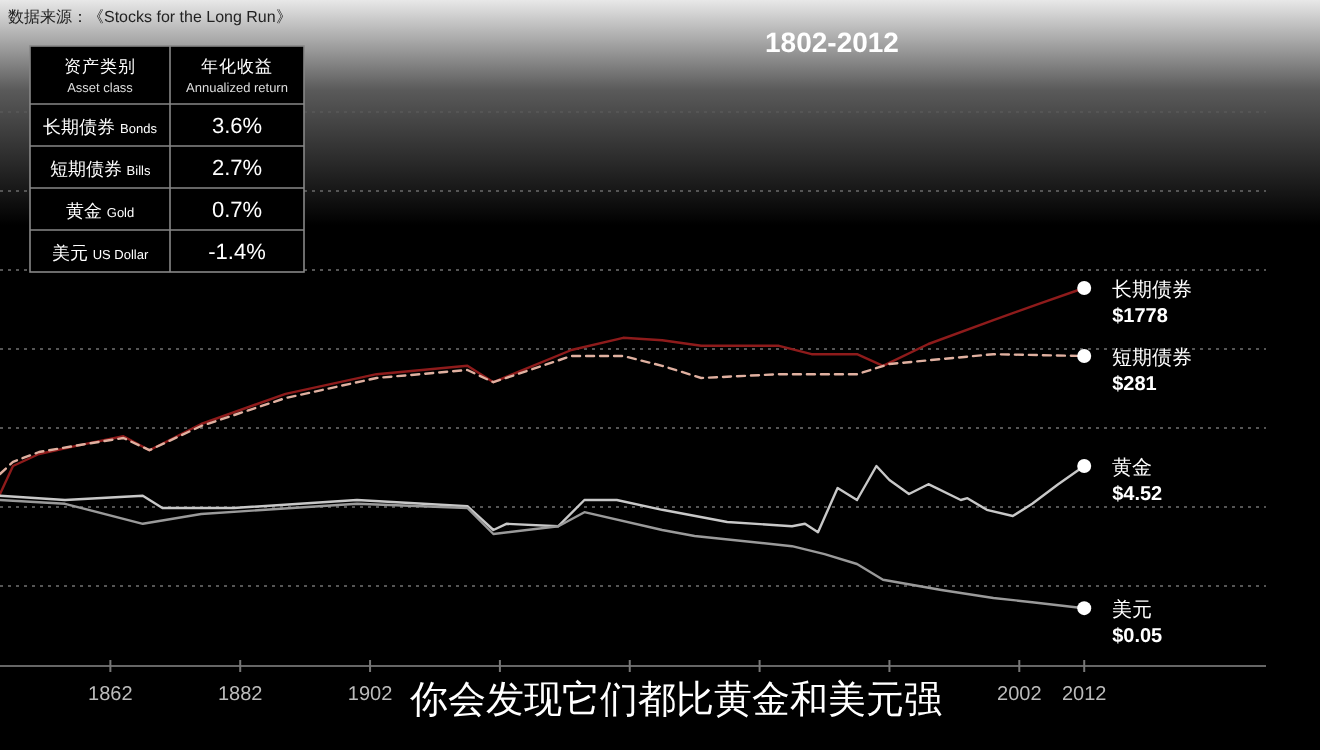  Describe the element at coordinates (1084, 695) in the screenshot. I see `x-tick-label: 2012` at that location.